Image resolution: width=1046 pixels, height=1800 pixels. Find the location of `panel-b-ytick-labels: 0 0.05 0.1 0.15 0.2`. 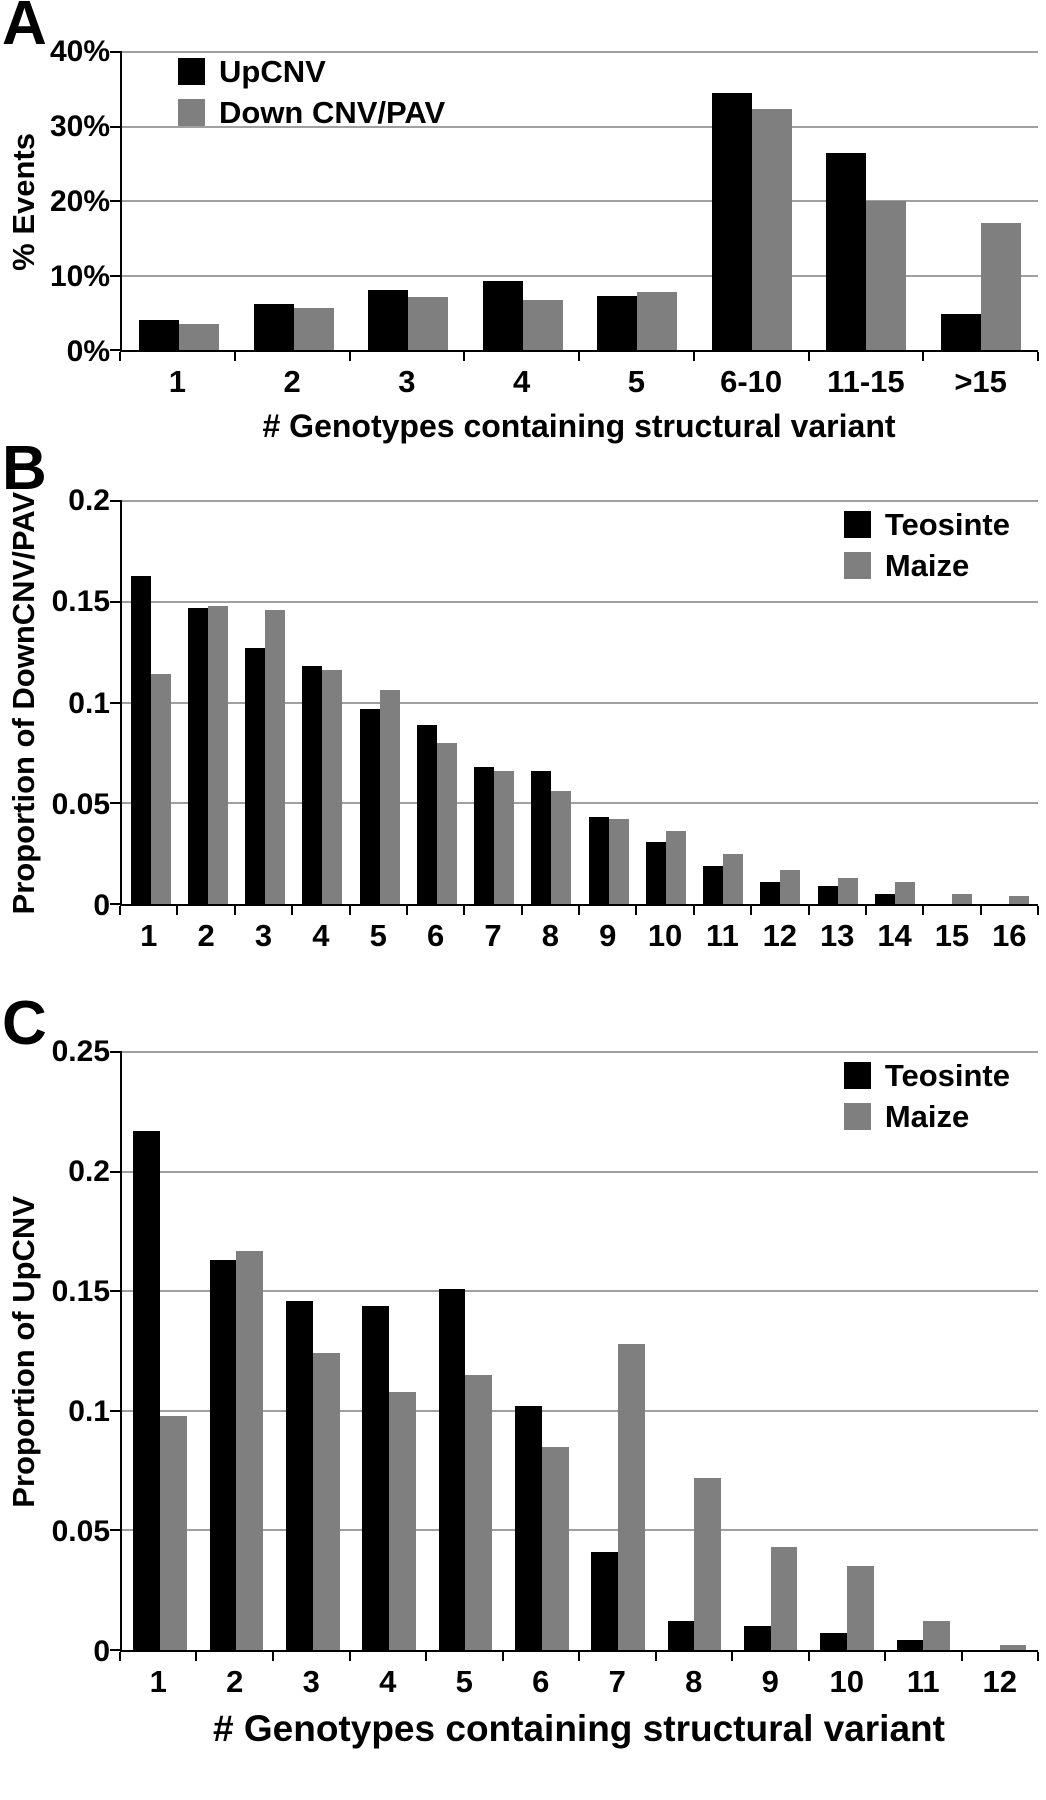

panel-b-ytick-labels: 0 0.05 0.1 0.15 0.2 is located at coordinates (84, 703).